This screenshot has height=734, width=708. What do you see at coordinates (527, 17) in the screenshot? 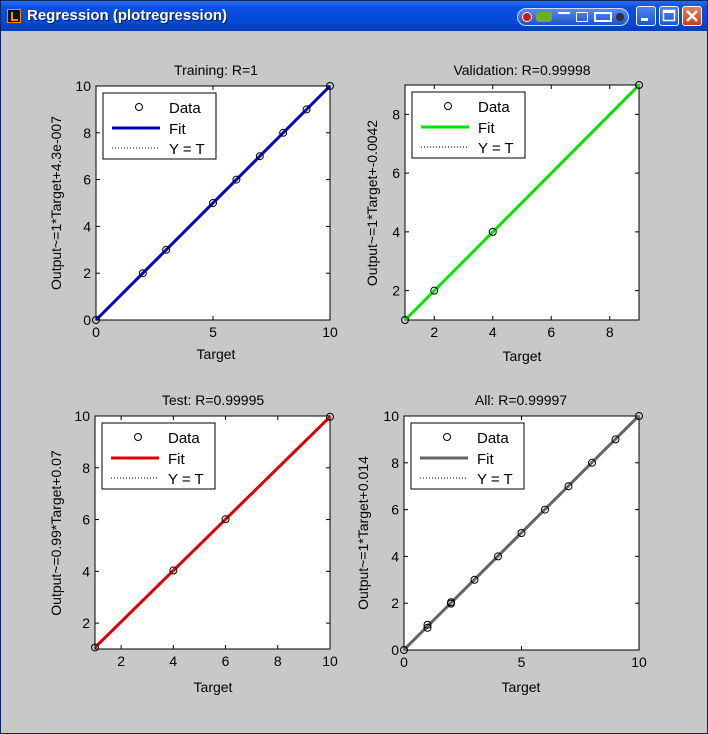
I see `record-icon` at bounding box center [527, 17].